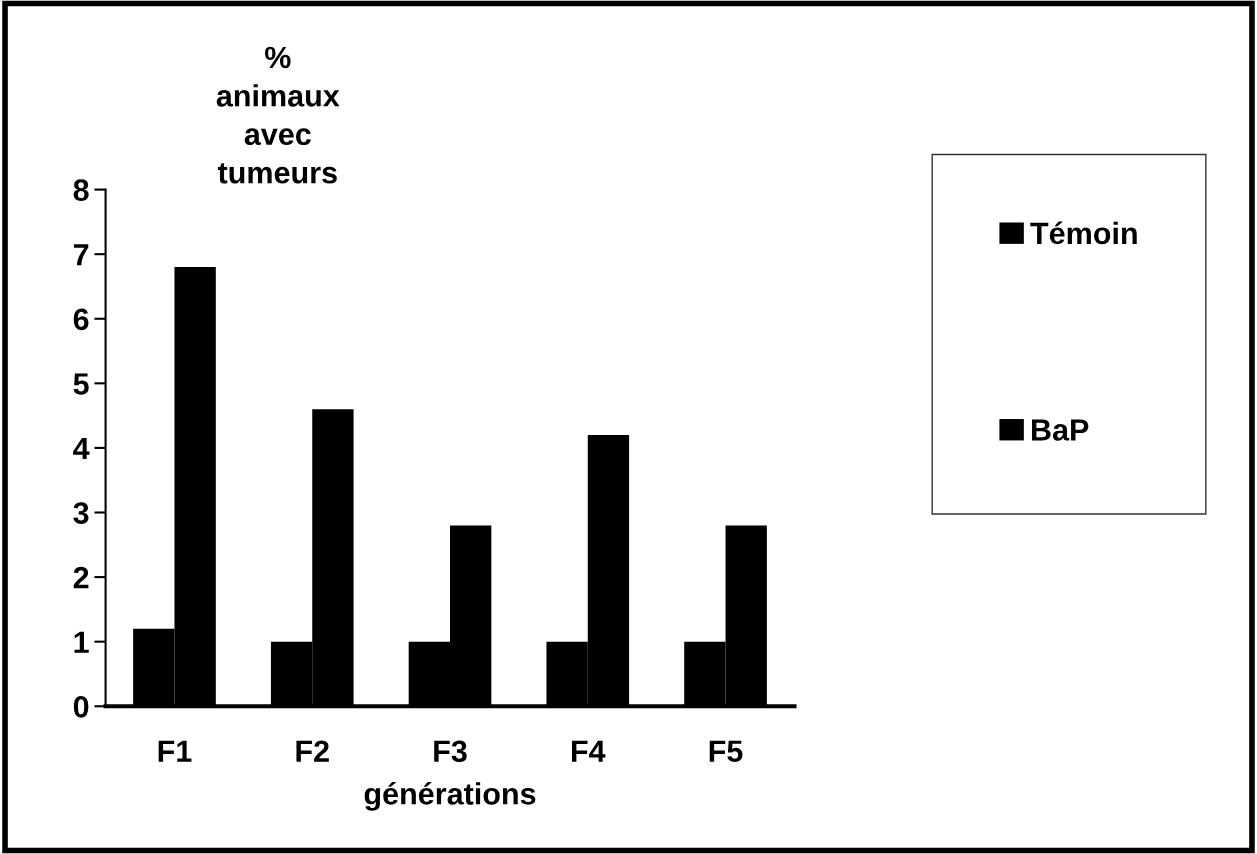 The image size is (1257, 854). What do you see at coordinates (81, 577) in the screenshot?
I see `y-tick-label: 2` at bounding box center [81, 577].